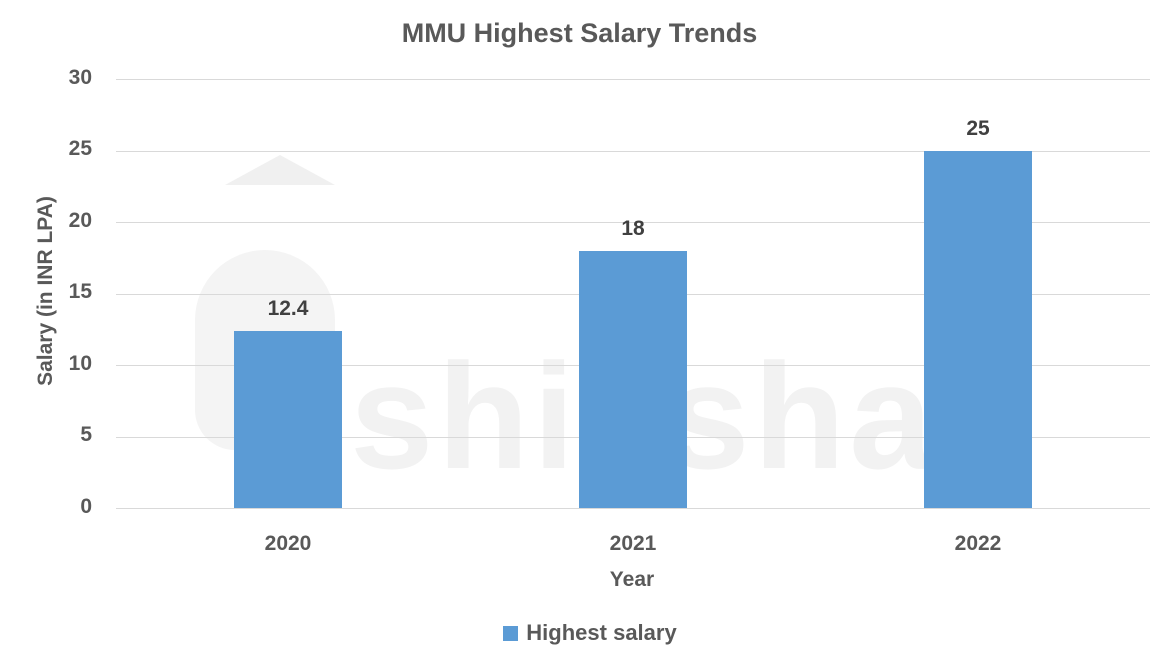  What do you see at coordinates (288, 543) in the screenshot?
I see `x-tick-2020: 2020` at bounding box center [288, 543].